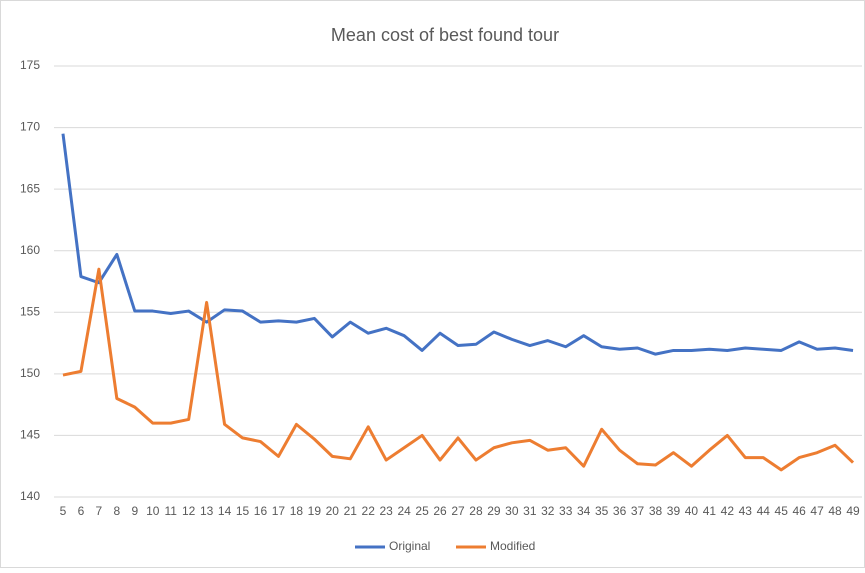 Image resolution: width=865 pixels, height=573 pixels. Describe the element at coordinates (261, 511) in the screenshot. I see `x-tick-label: 16` at that location.